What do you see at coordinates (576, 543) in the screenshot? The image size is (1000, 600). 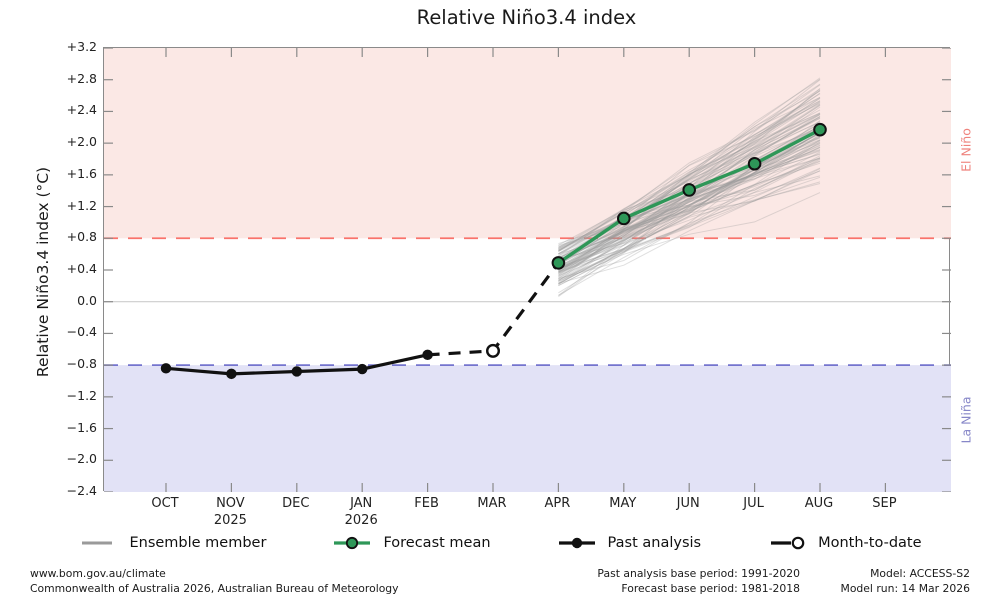 I see `past-analysis-swatch` at bounding box center [576, 543].